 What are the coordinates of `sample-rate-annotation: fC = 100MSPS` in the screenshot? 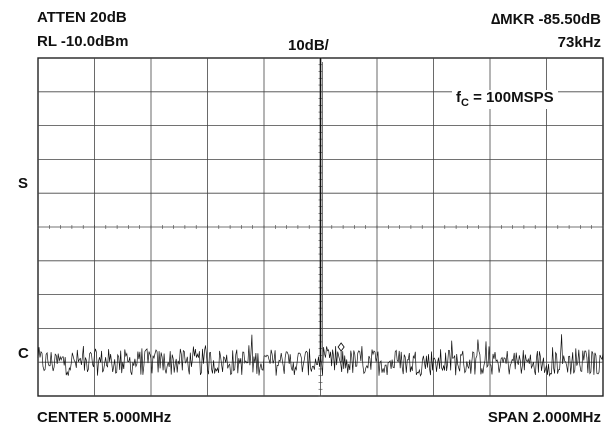 It's located at (505, 99).